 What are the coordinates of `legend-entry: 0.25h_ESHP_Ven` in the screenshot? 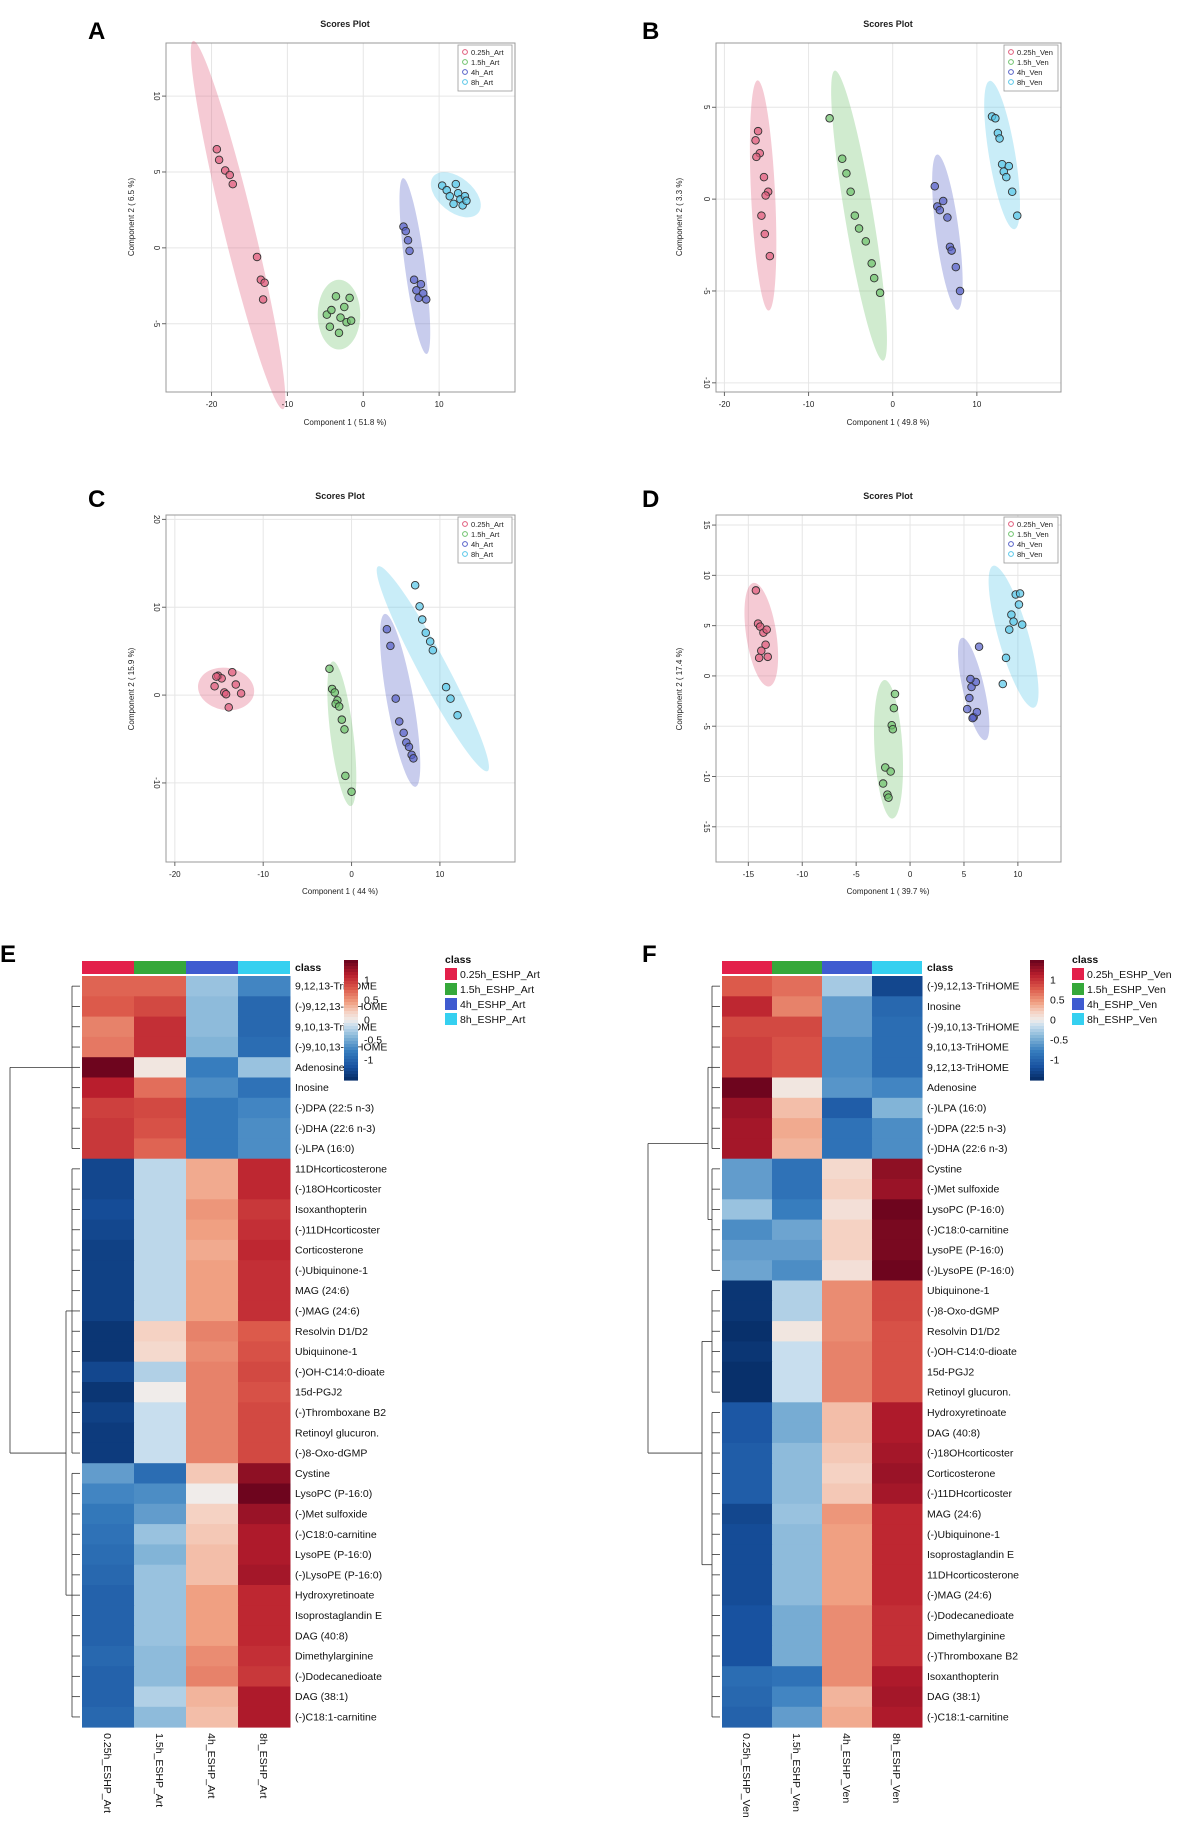 It's located at (1129, 975).